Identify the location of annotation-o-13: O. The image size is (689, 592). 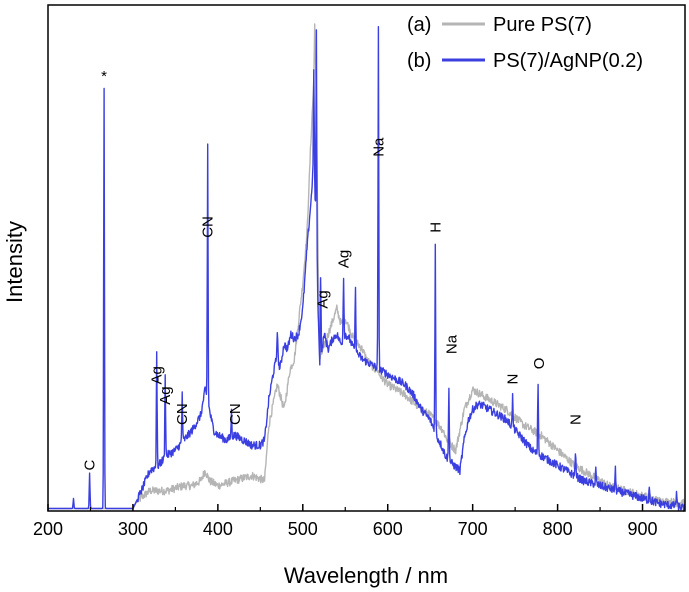
(539, 364).